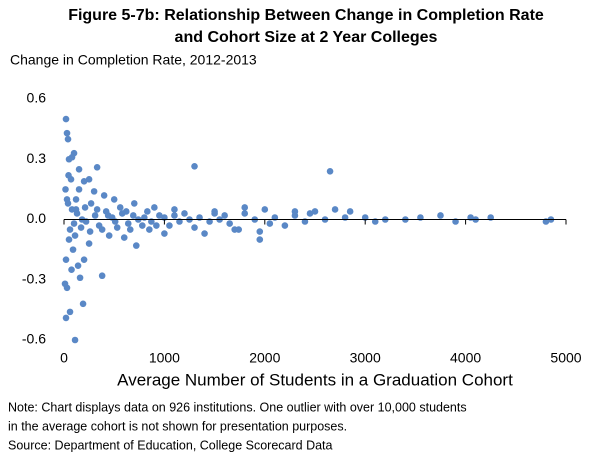 Image resolution: width=612 pixels, height=456 pixels. What do you see at coordinates (365, 358) in the screenshot?
I see `x-tick-label: 3000` at bounding box center [365, 358].